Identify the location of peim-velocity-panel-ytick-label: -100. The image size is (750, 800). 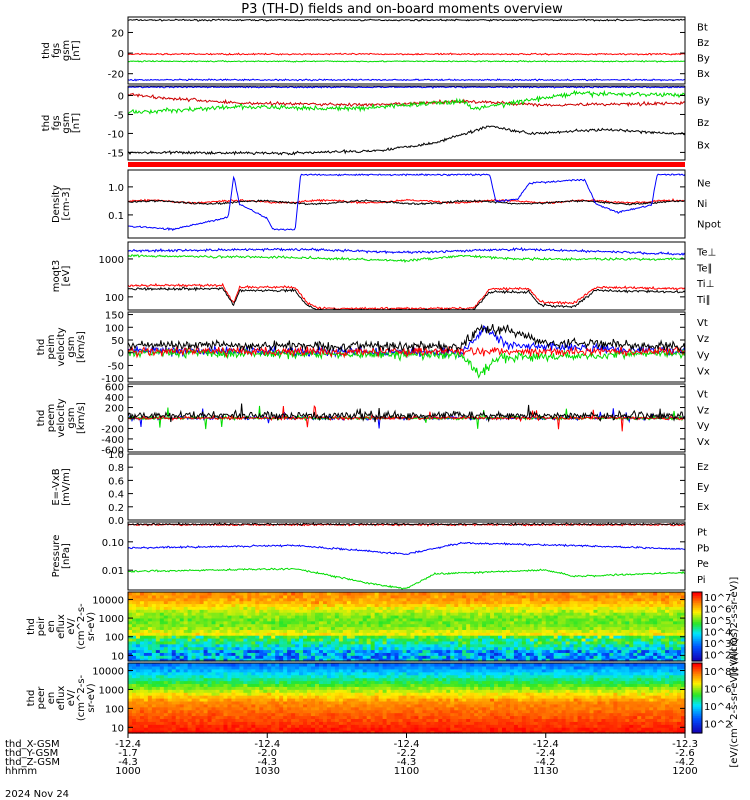
(112, 379).